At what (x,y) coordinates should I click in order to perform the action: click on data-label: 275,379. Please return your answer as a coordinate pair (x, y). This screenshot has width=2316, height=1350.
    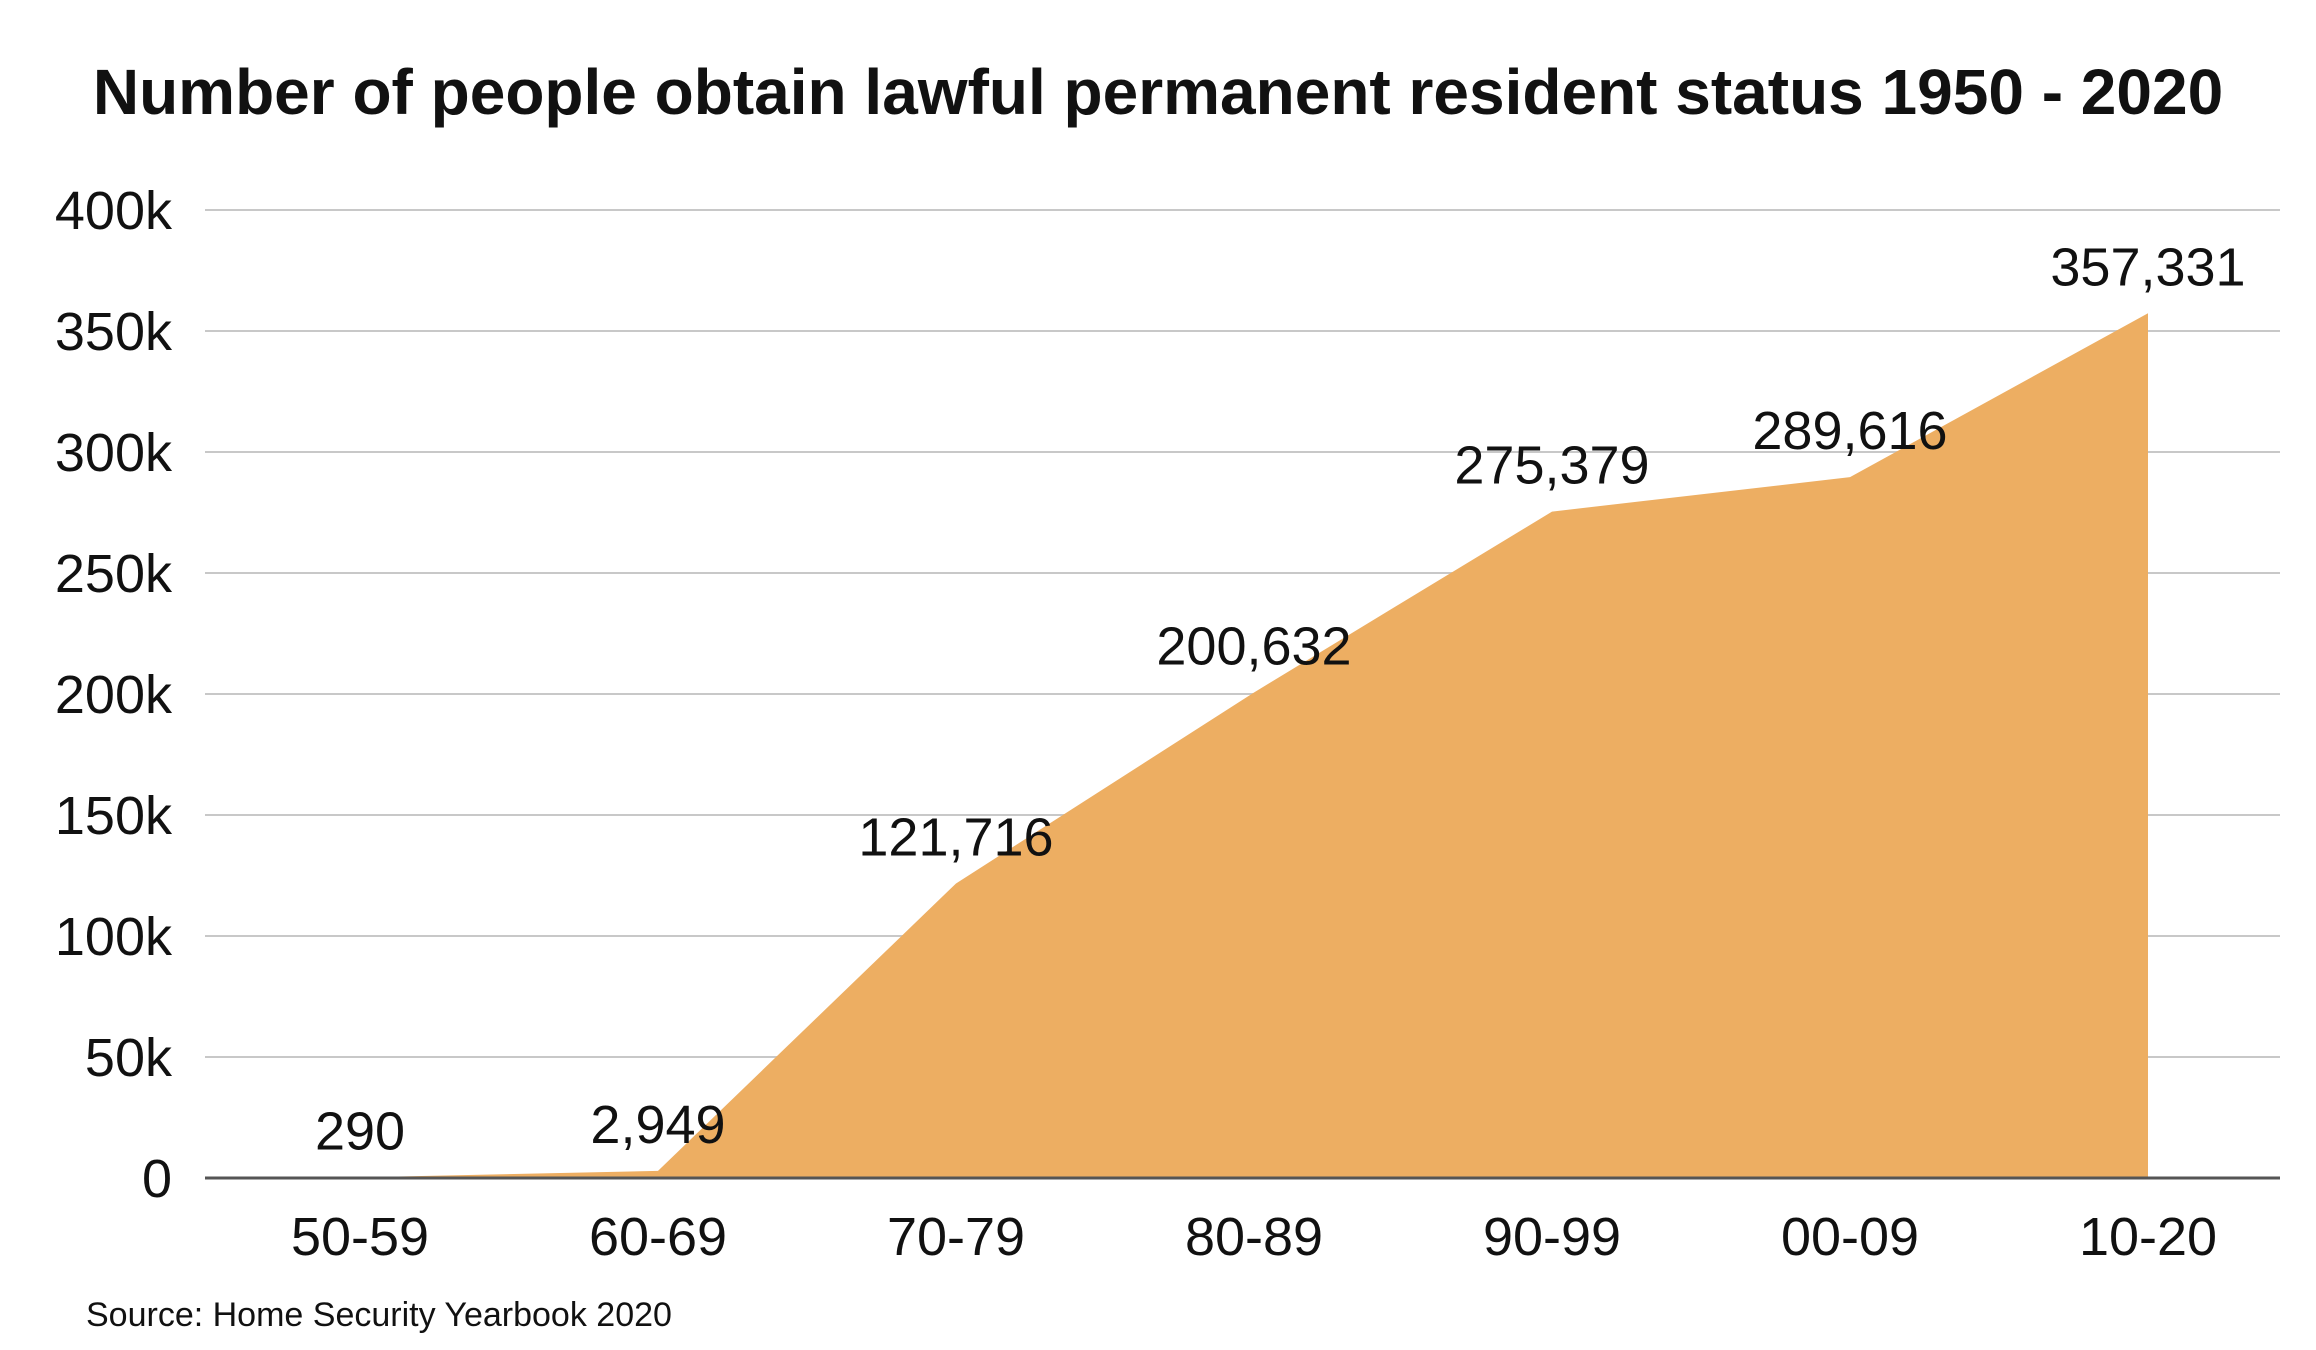
    Looking at the image, I should click on (1551, 466).